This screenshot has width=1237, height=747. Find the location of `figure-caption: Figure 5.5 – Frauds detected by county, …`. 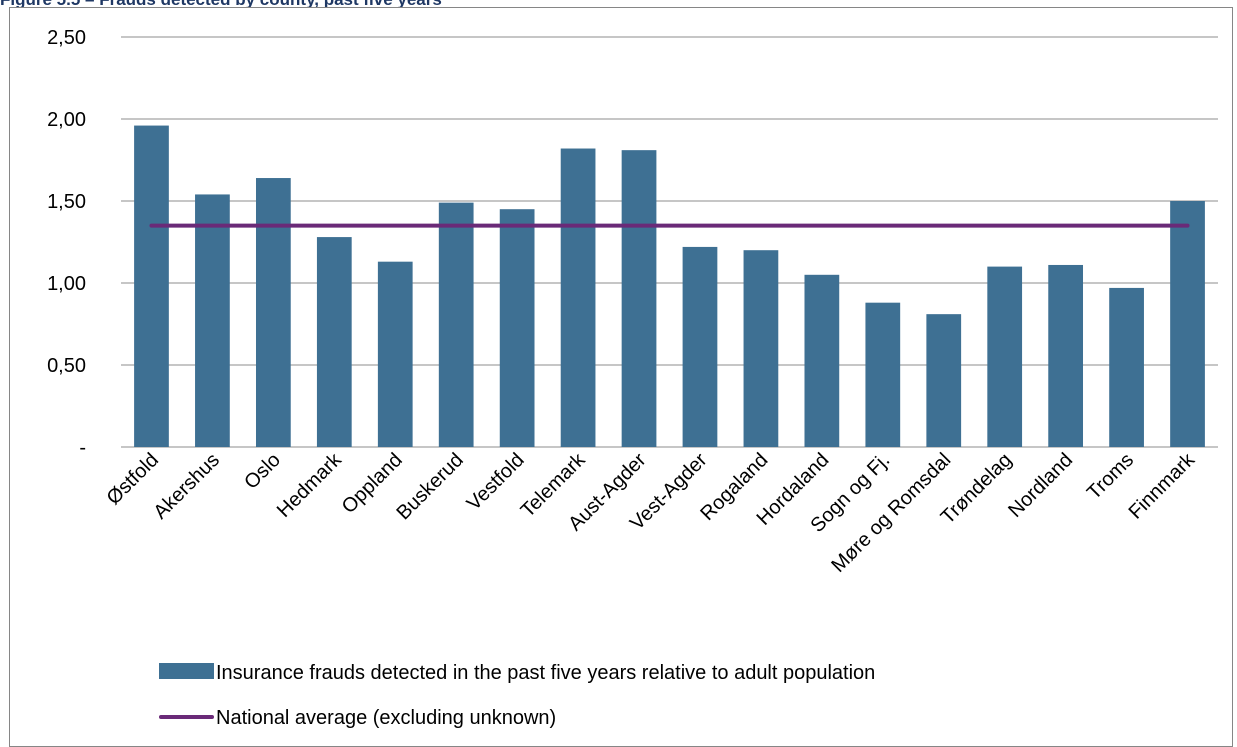

figure-caption: Figure 5.5 – Frauds detected by county, … is located at coordinates (618, 4).